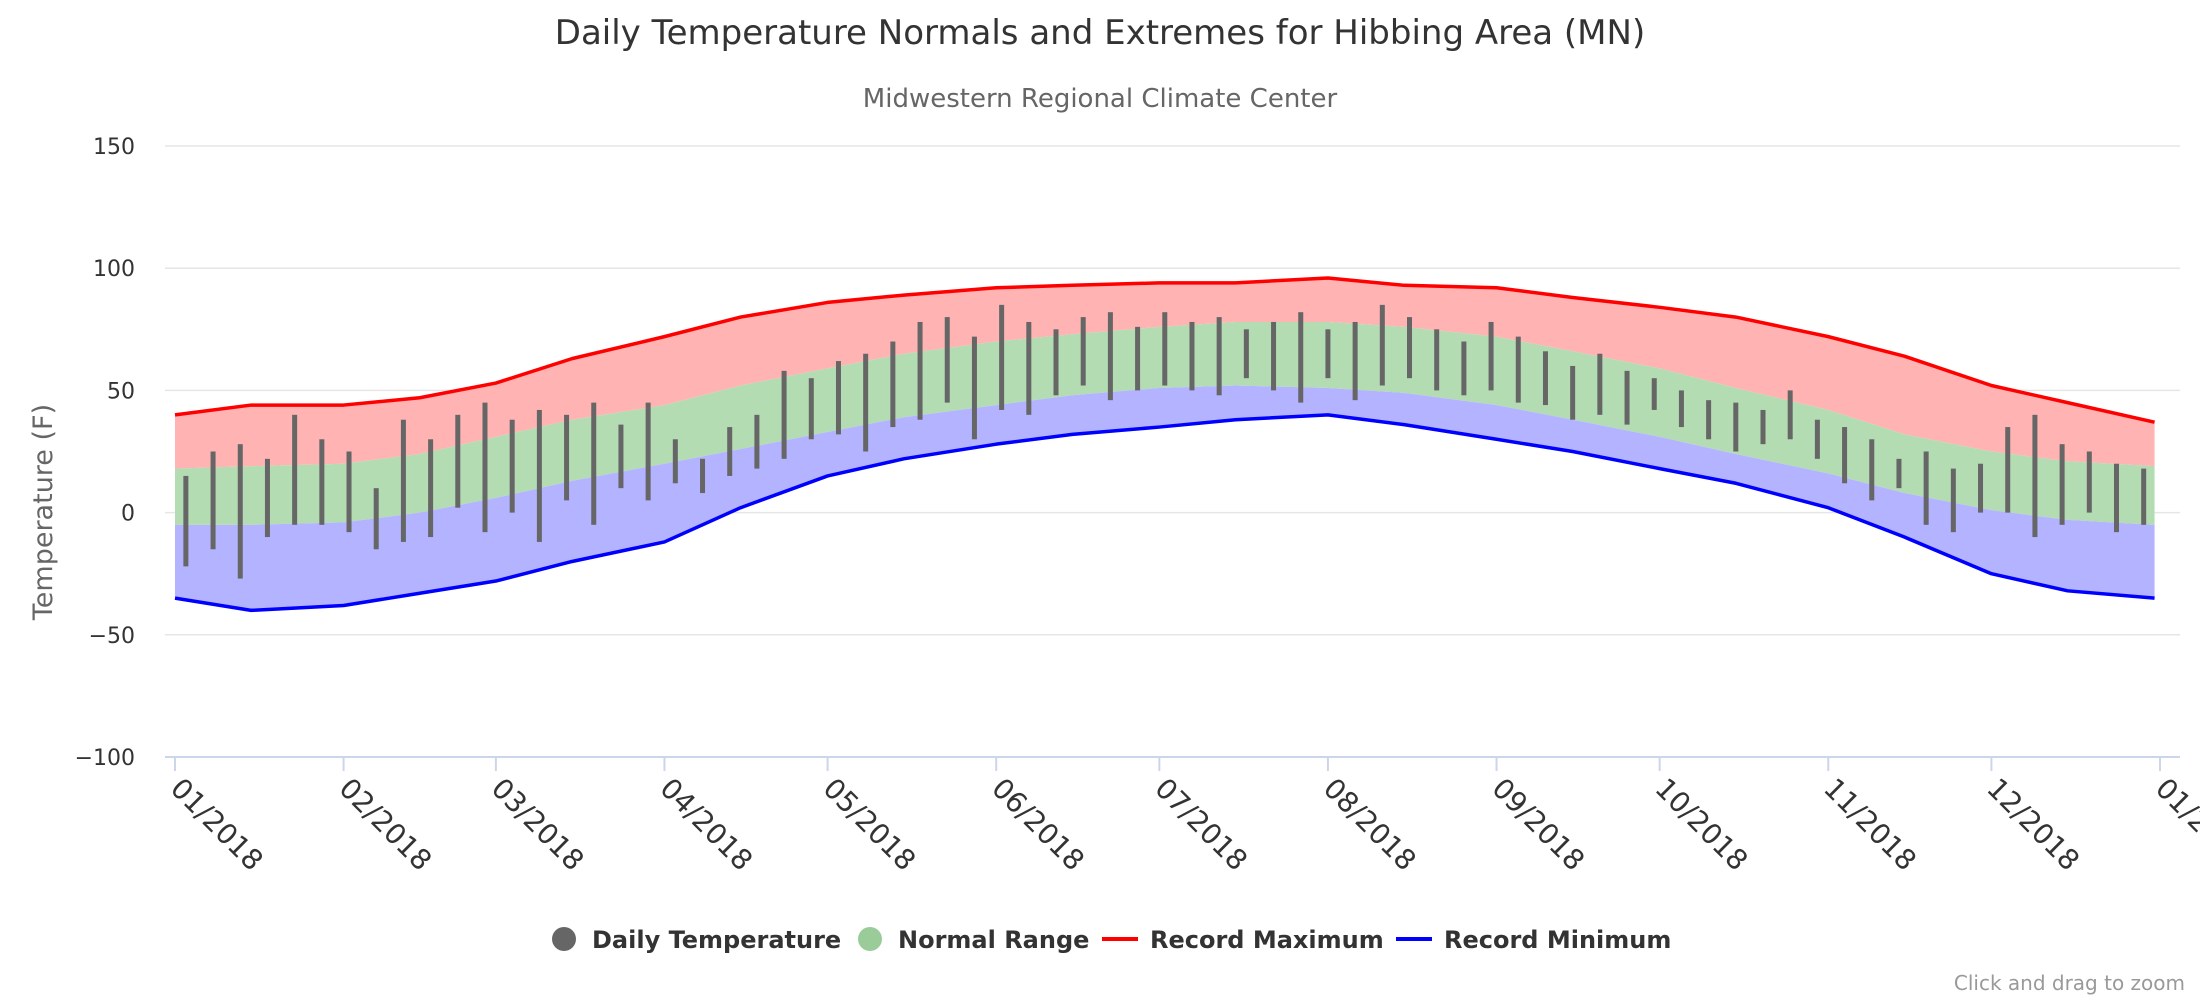 The image size is (2200, 1000). I want to click on y-axis-title: Temperature (F), so click(43, 512).